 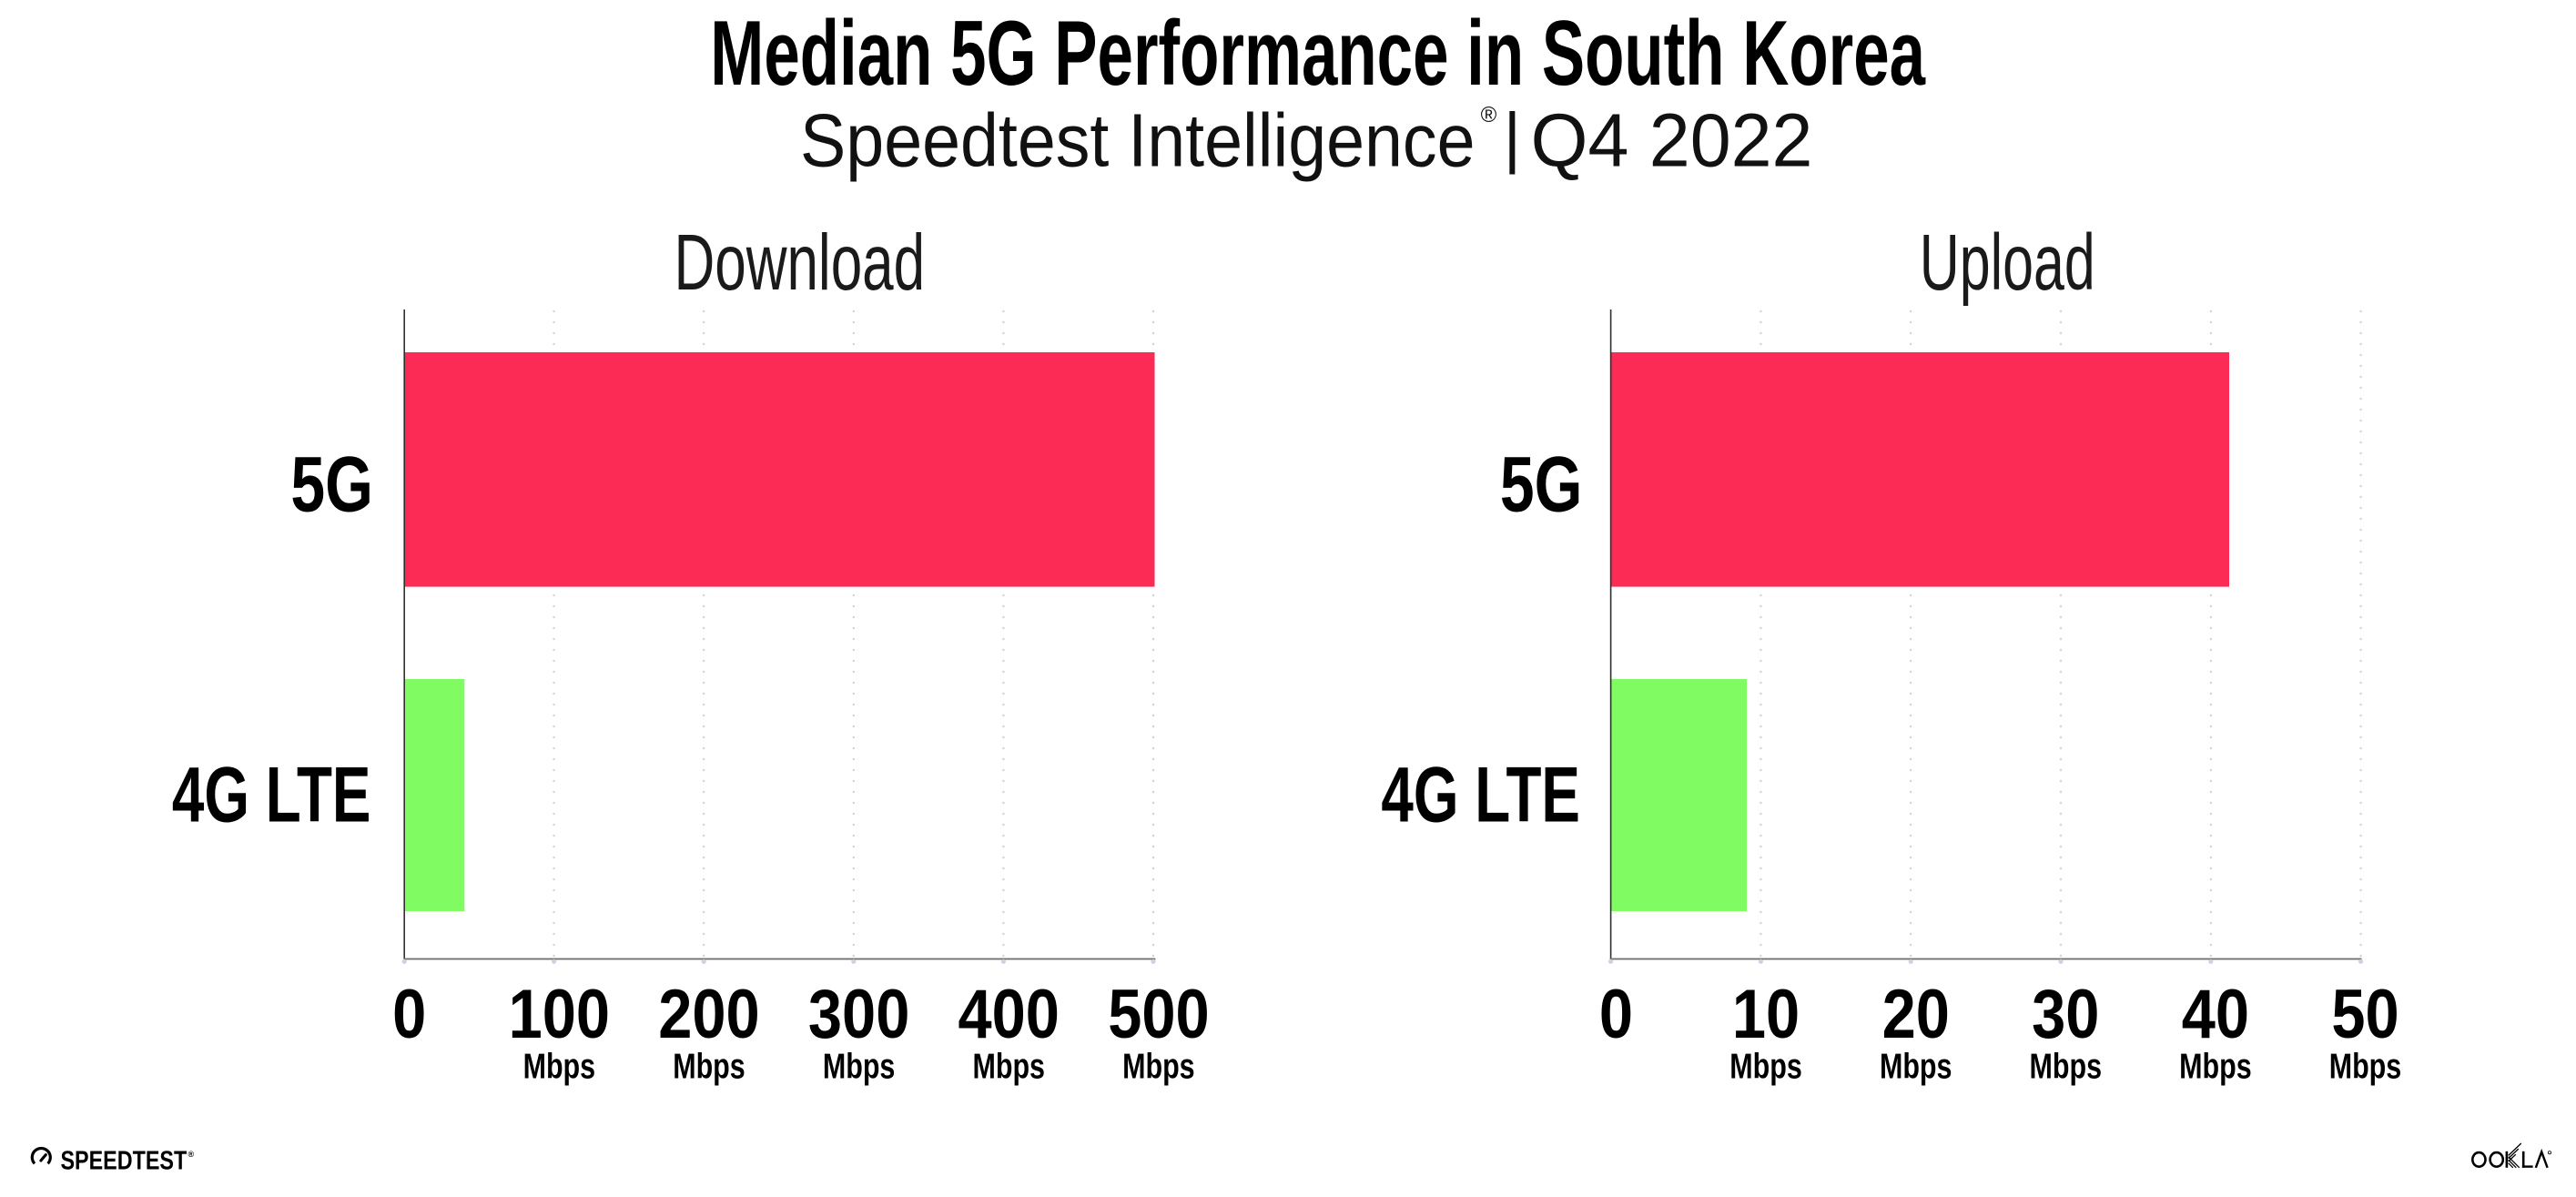 I want to click on svg-text:Median 5G Performance in South: Median 5G Performance in South Korea, so click(x=1318, y=54).